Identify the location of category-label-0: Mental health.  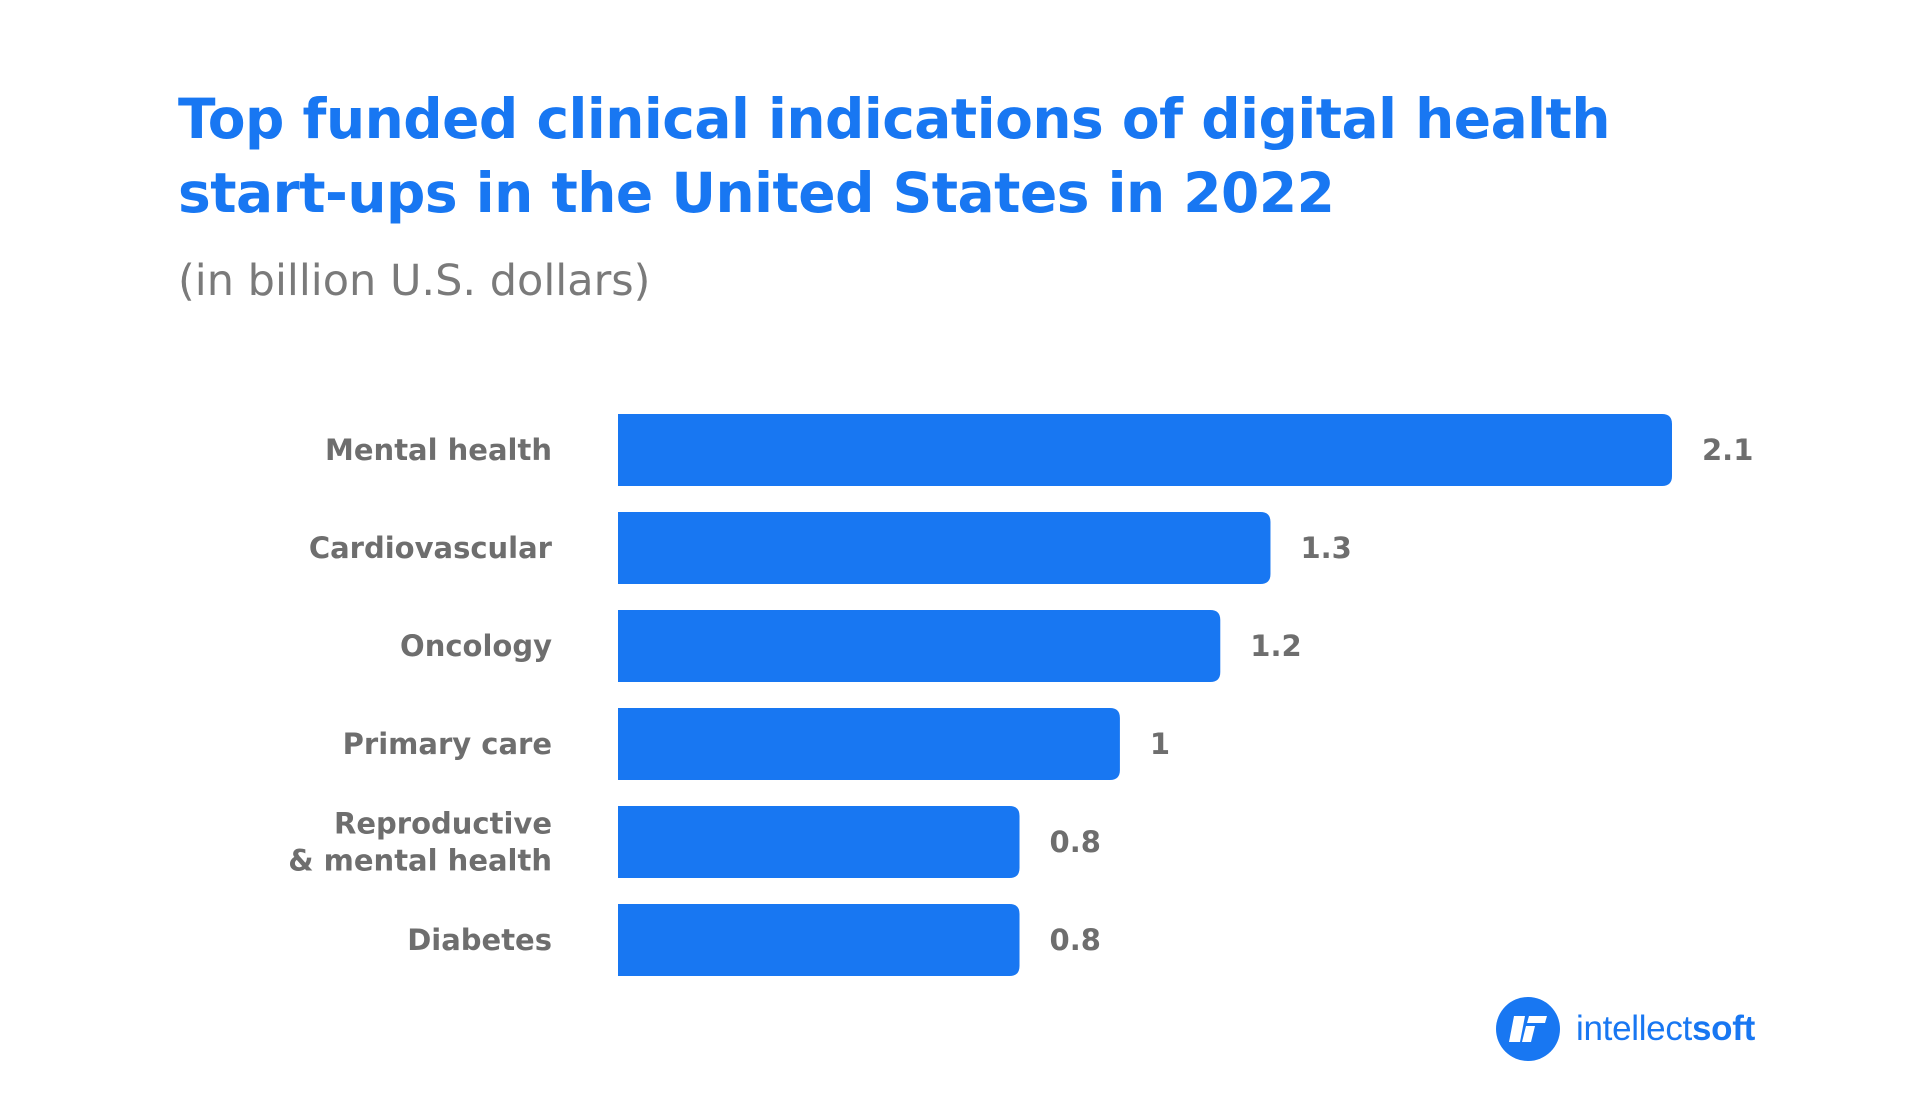
(438, 450).